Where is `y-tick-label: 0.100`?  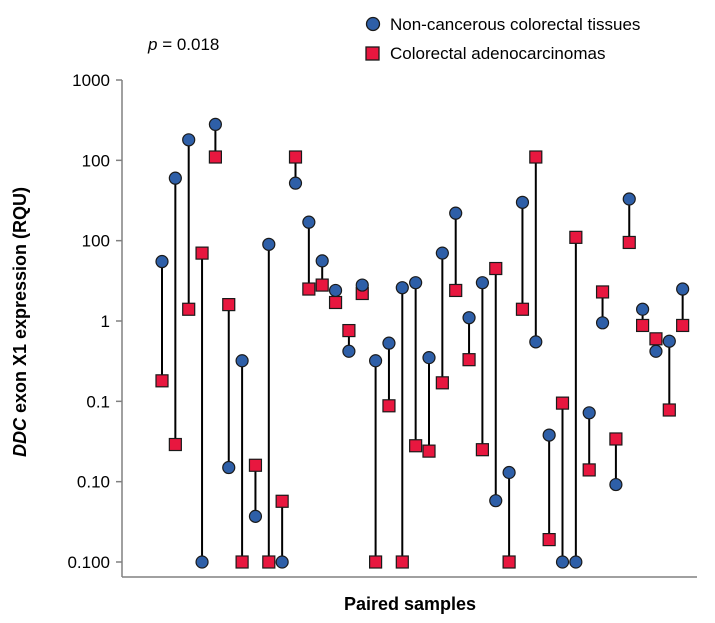 y-tick-label: 0.100 is located at coordinates (88, 562).